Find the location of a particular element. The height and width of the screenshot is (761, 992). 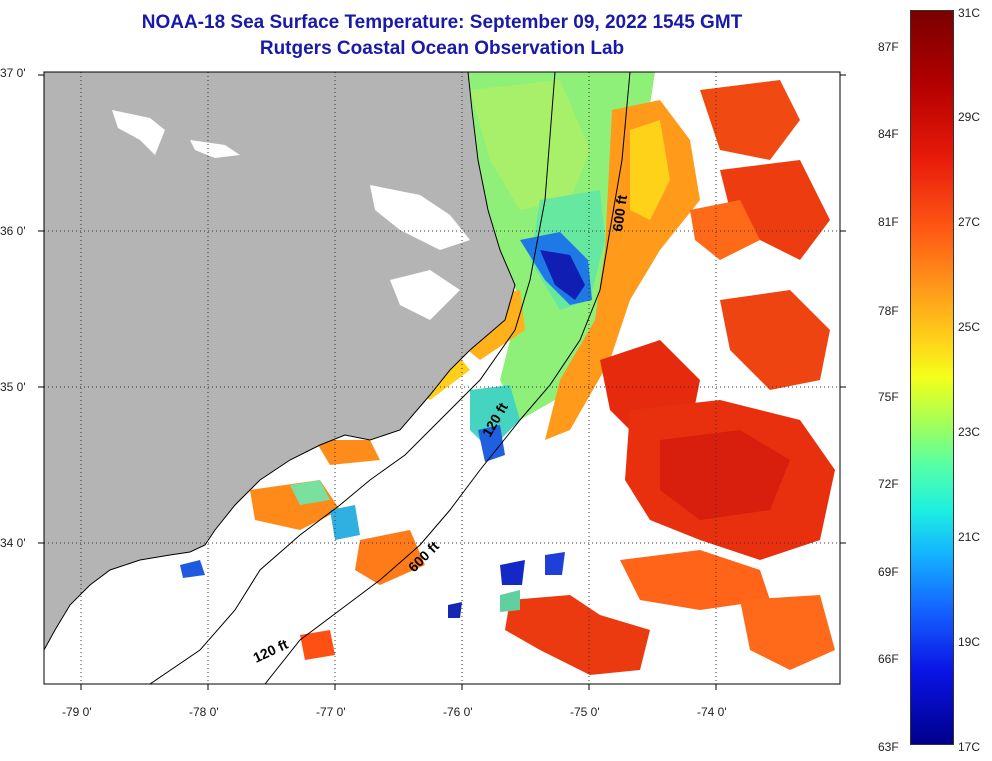

lat-label: 37 0' is located at coordinates (13, 73).